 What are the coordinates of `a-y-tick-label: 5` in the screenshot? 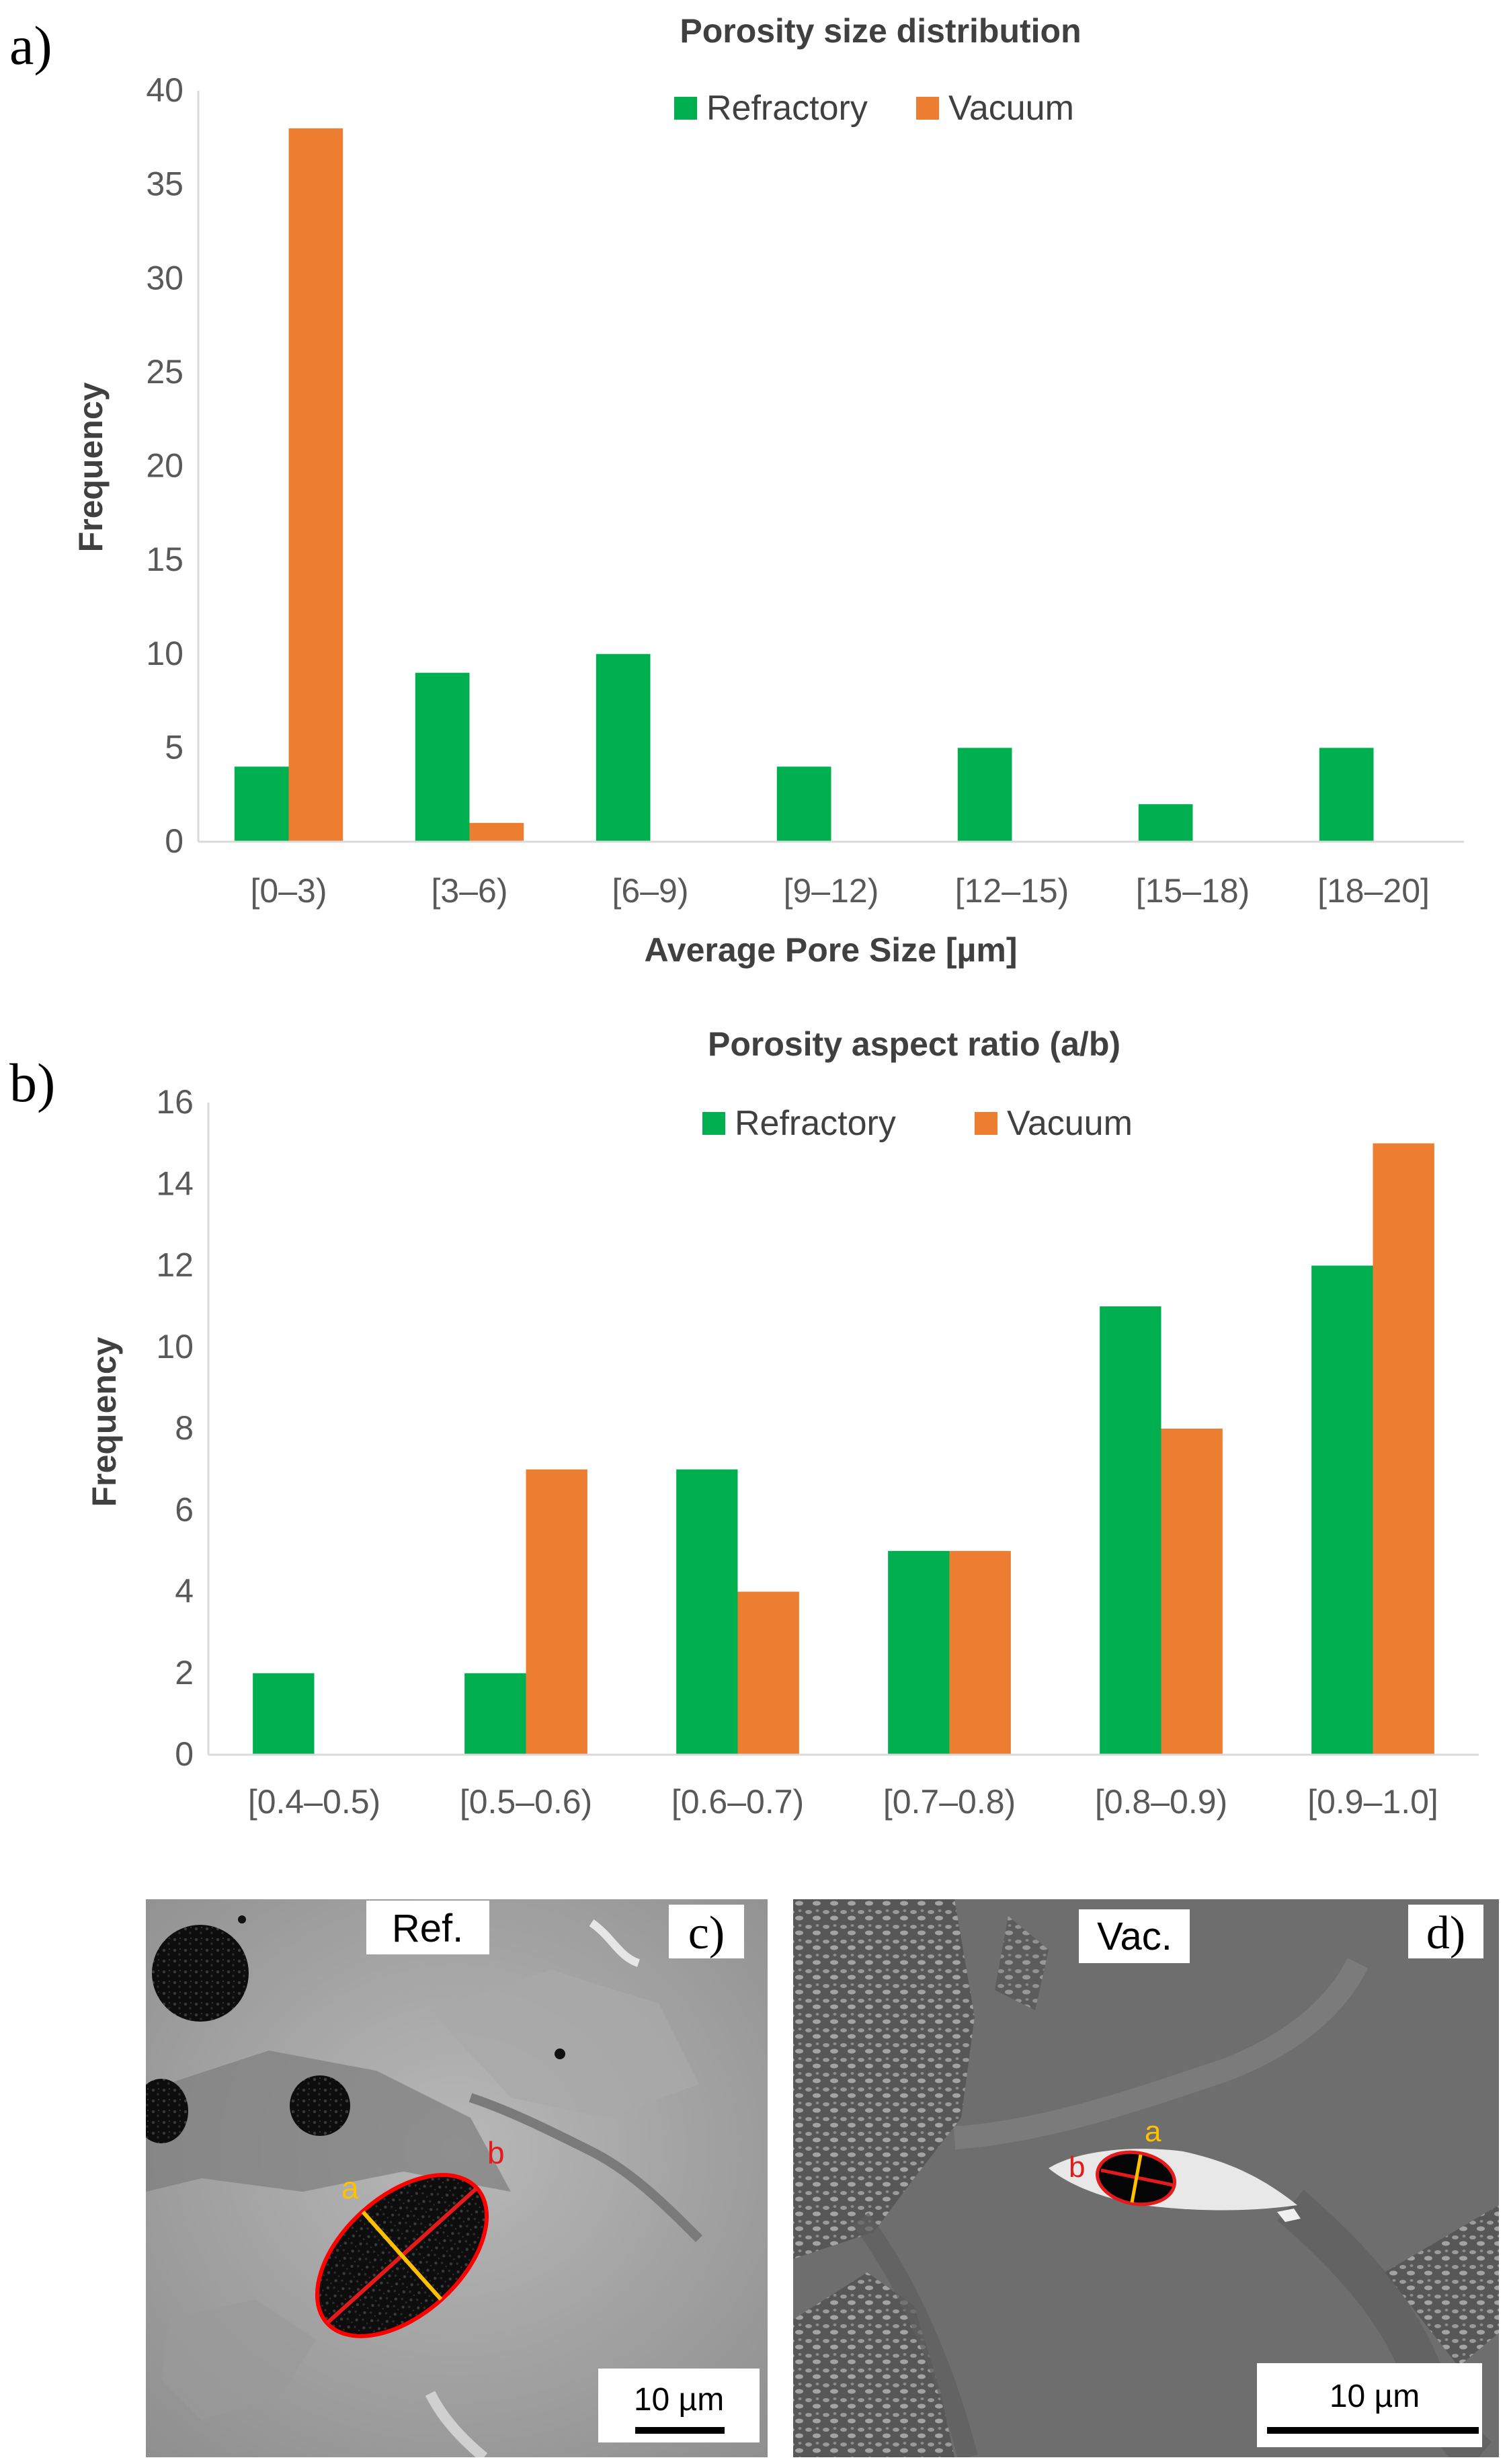 It's located at (174, 747).